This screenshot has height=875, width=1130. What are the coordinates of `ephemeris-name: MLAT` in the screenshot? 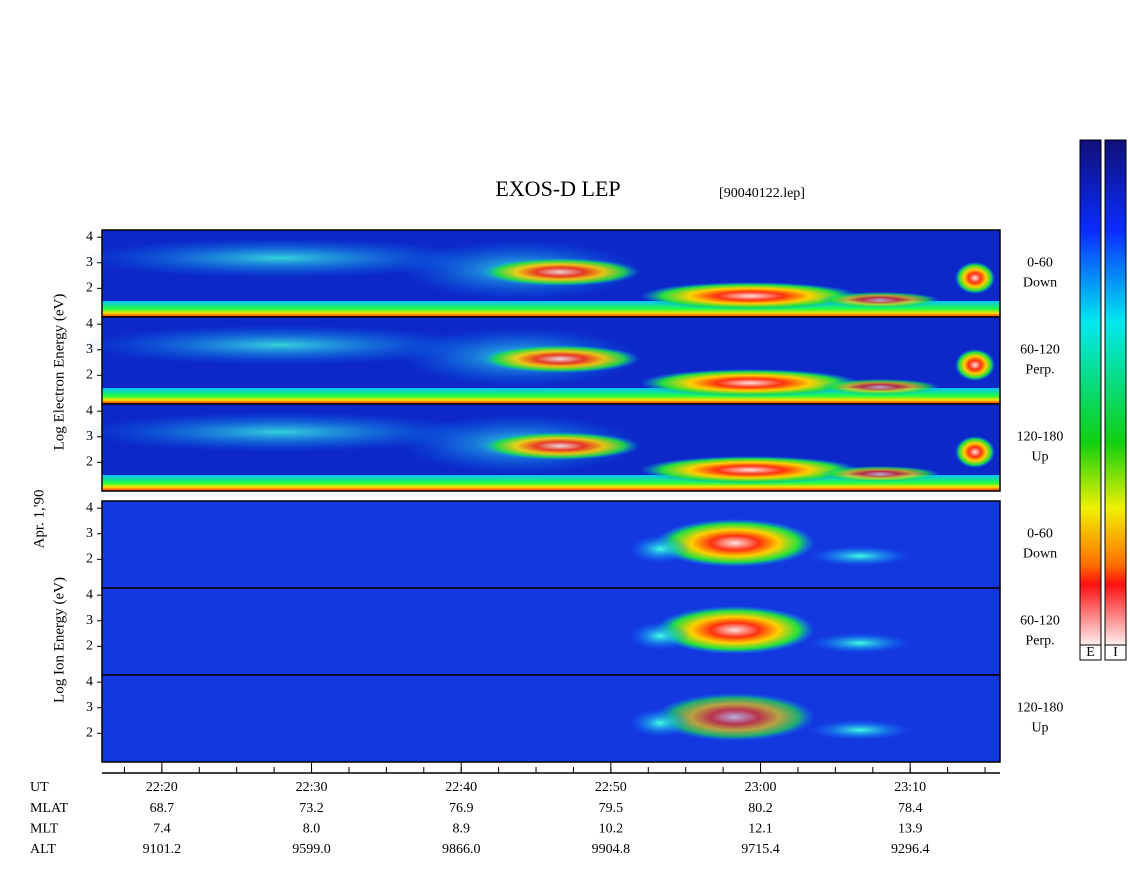 It's located at (49, 808).